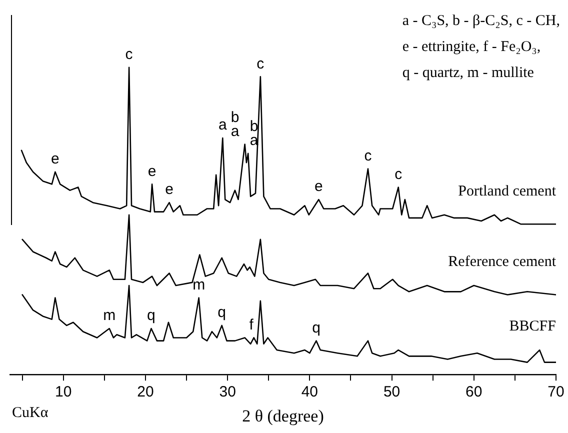 Image resolution: width=568 pixels, height=433 pixels. What do you see at coordinates (145, 392) in the screenshot?
I see `x-tick-label: 20` at bounding box center [145, 392].